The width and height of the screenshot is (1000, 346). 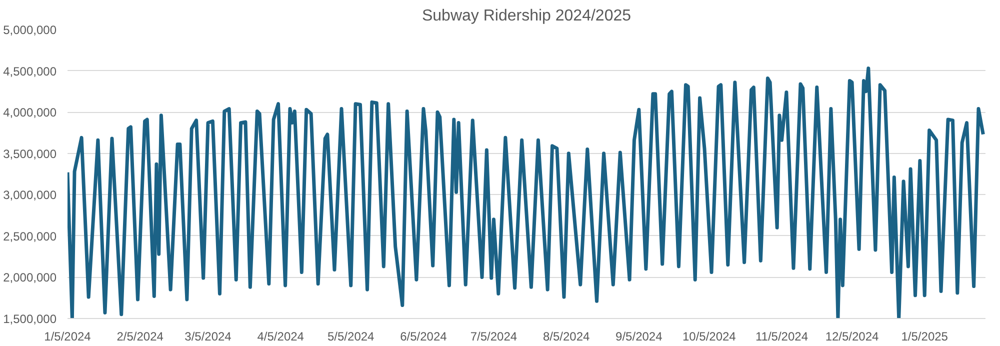 I want to click on y-tick-label: 4,000,000, so click(x=30, y=113).